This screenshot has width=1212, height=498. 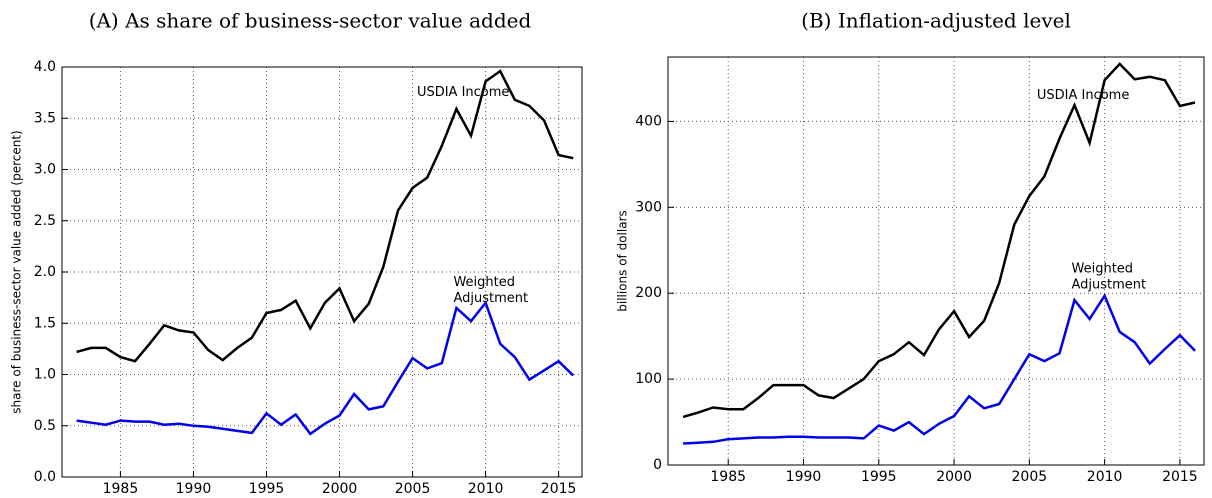 I want to click on y-tick-label: 100, so click(x=648, y=379).